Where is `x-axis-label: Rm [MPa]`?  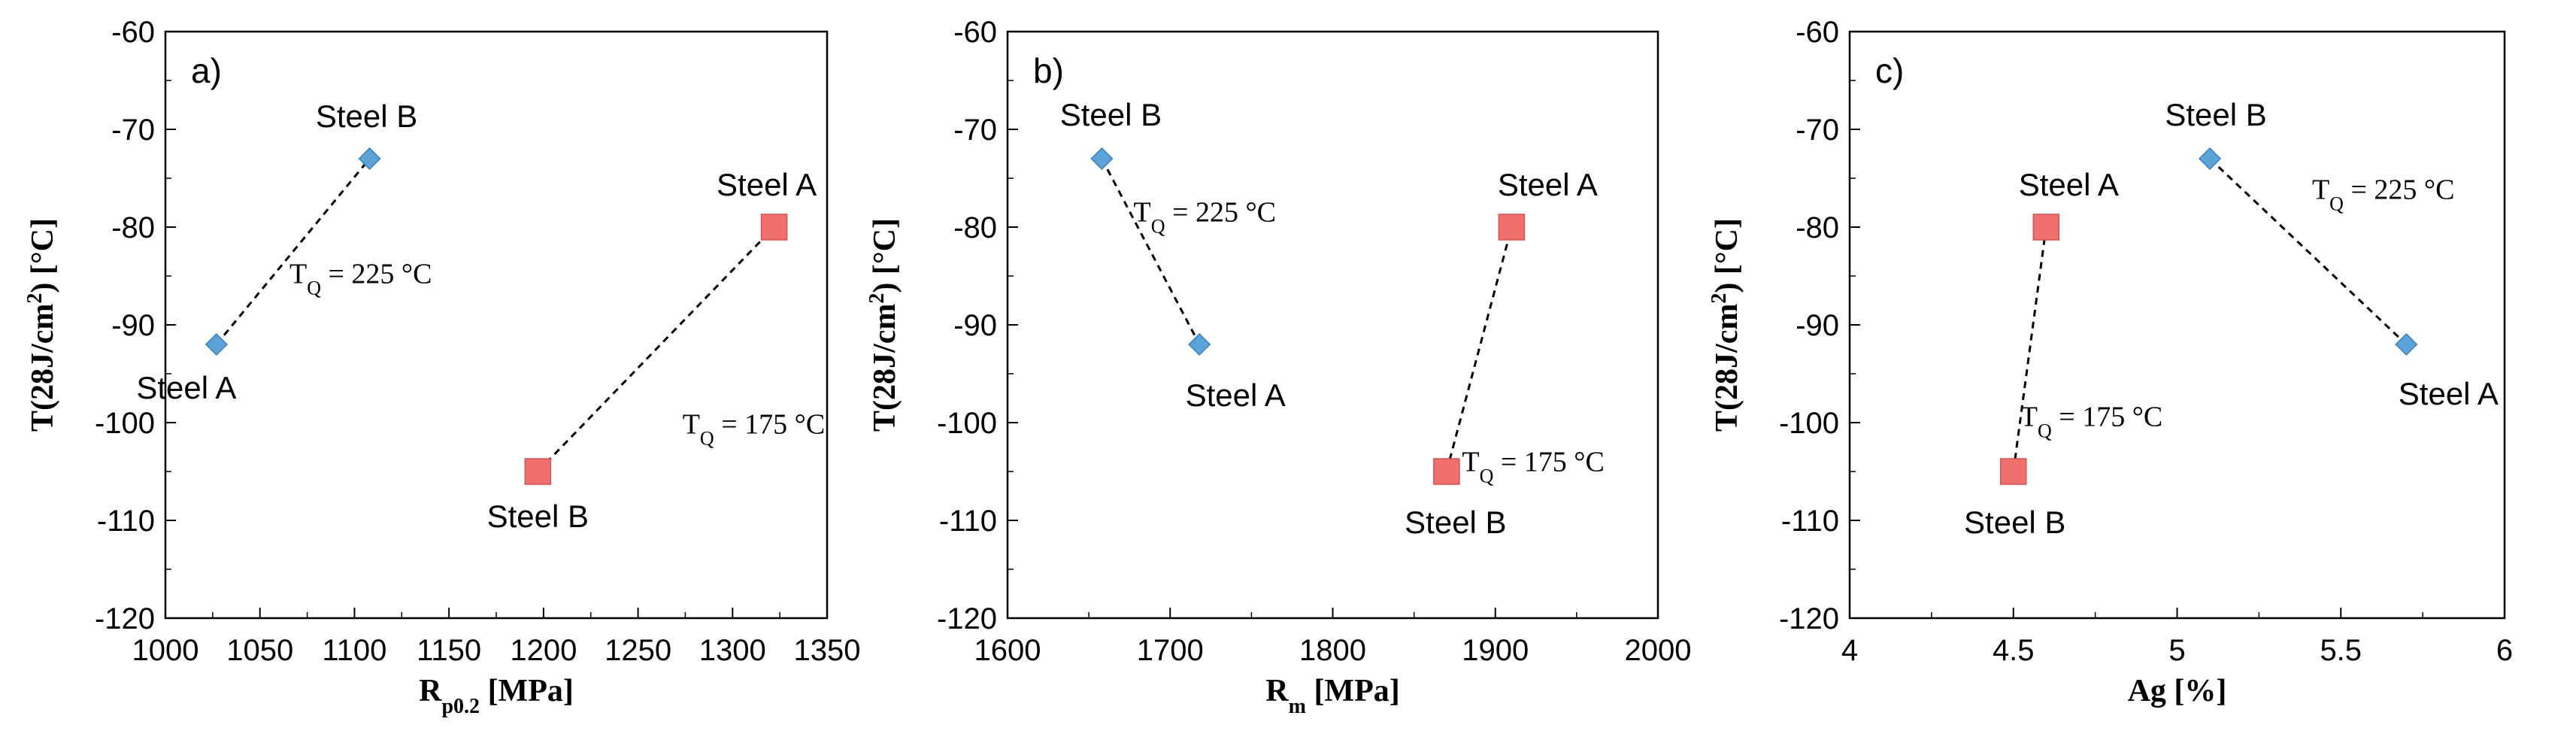
x-axis-label: Rm [MPa] is located at coordinates (1332, 696).